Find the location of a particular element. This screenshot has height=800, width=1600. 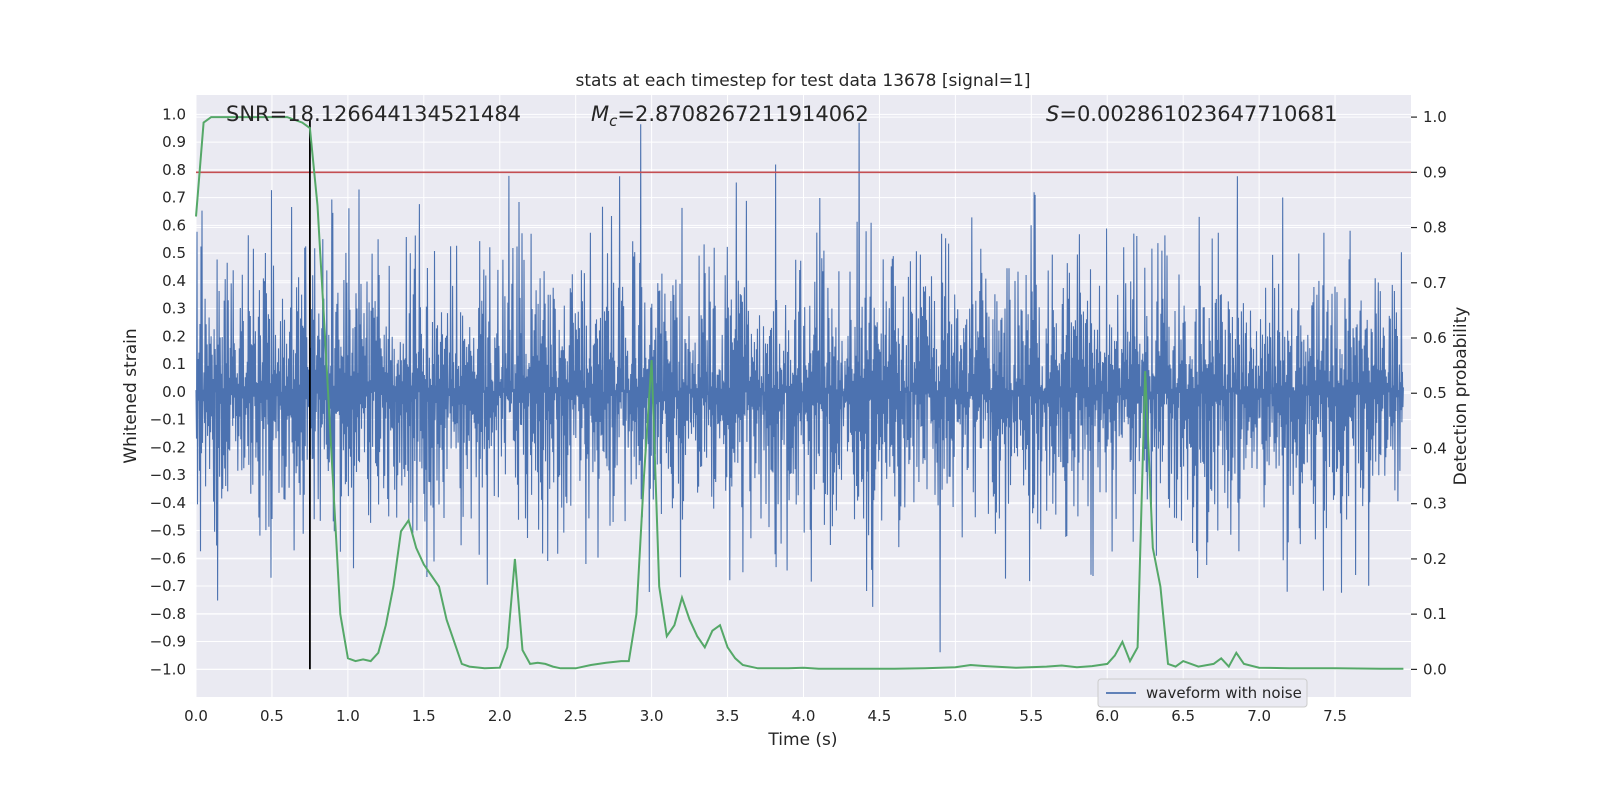

x-tick-label: 0.5 is located at coordinates (272, 716).